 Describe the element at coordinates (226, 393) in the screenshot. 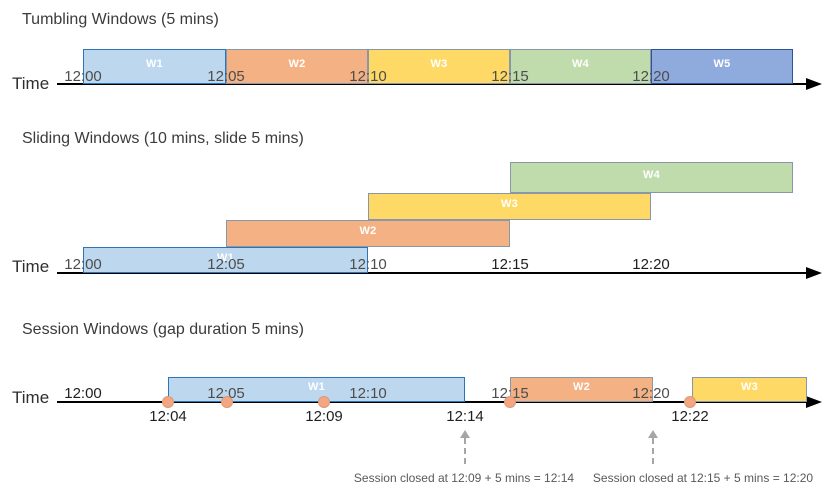

I see `session-tick-1205: 12:05` at that location.